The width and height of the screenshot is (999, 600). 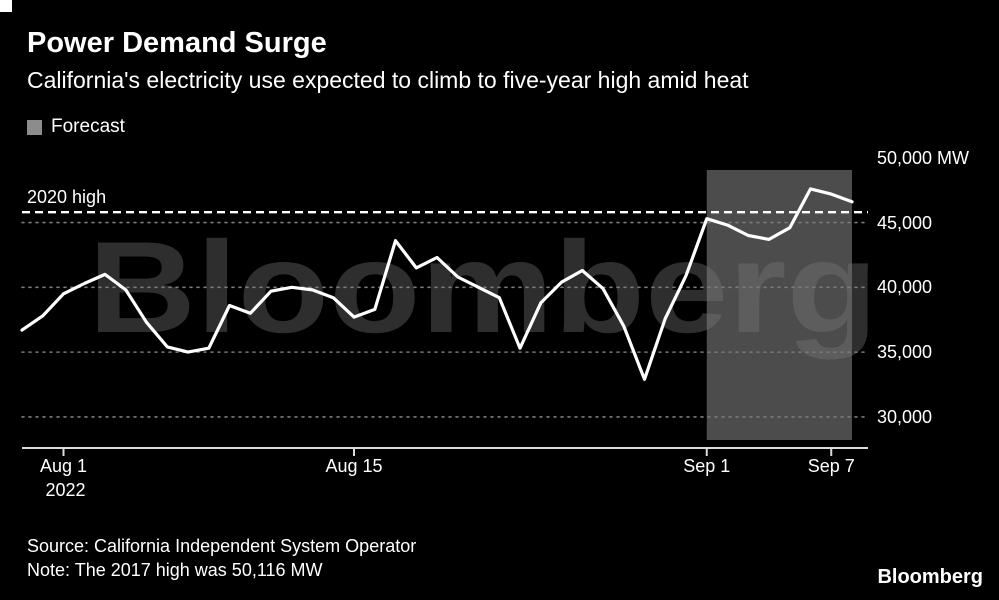 What do you see at coordinates (65, 490) in the screenshot?
I see `x-axis-year-label: 2022` at bounding box center [65, 490].